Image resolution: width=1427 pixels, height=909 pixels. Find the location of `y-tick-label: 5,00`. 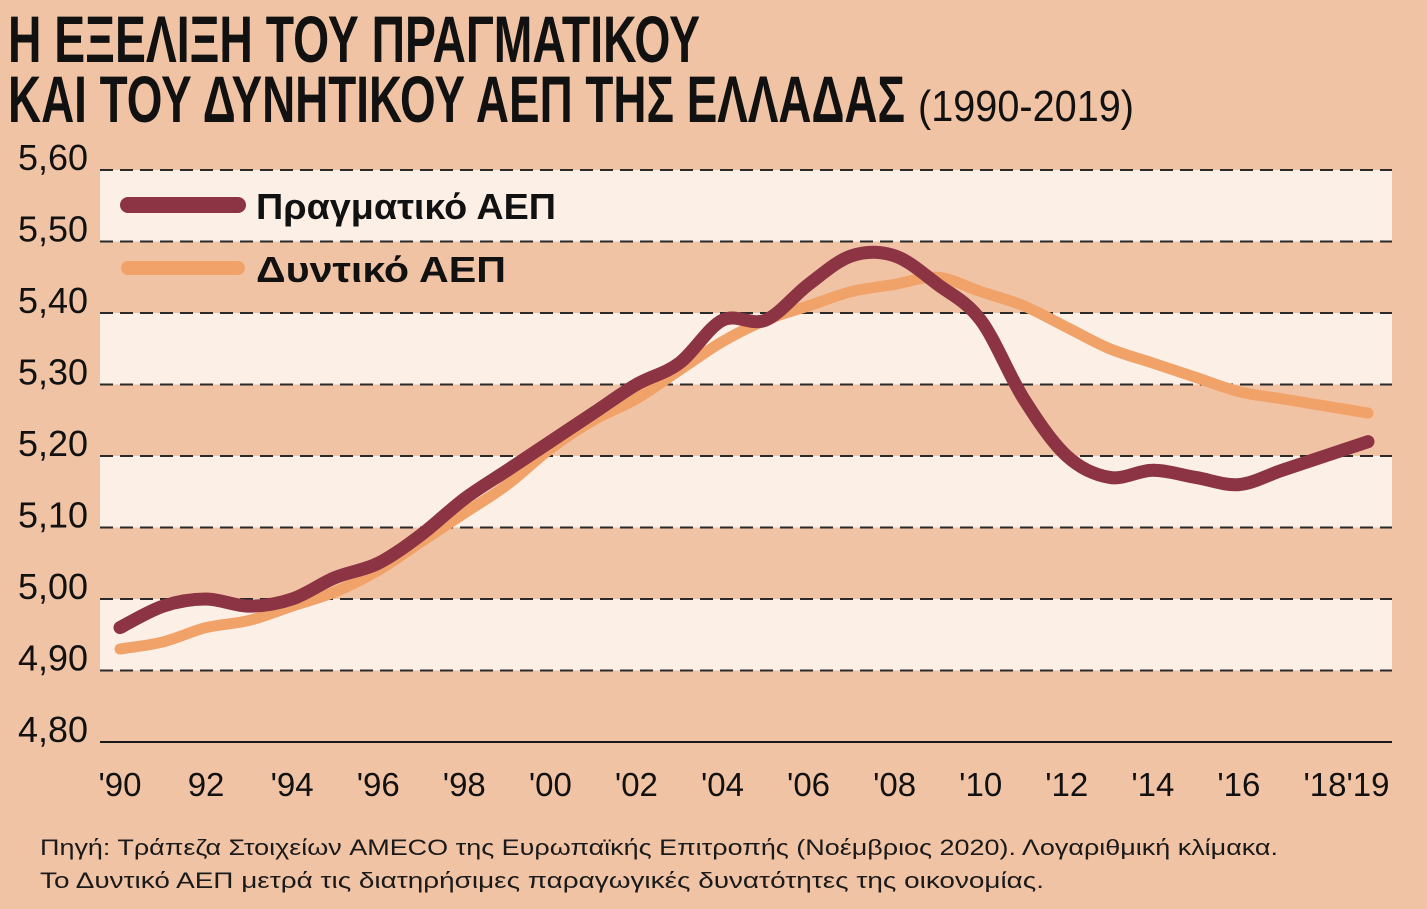

y-tick-label: 5,00 is located at coordinates (53, 586).